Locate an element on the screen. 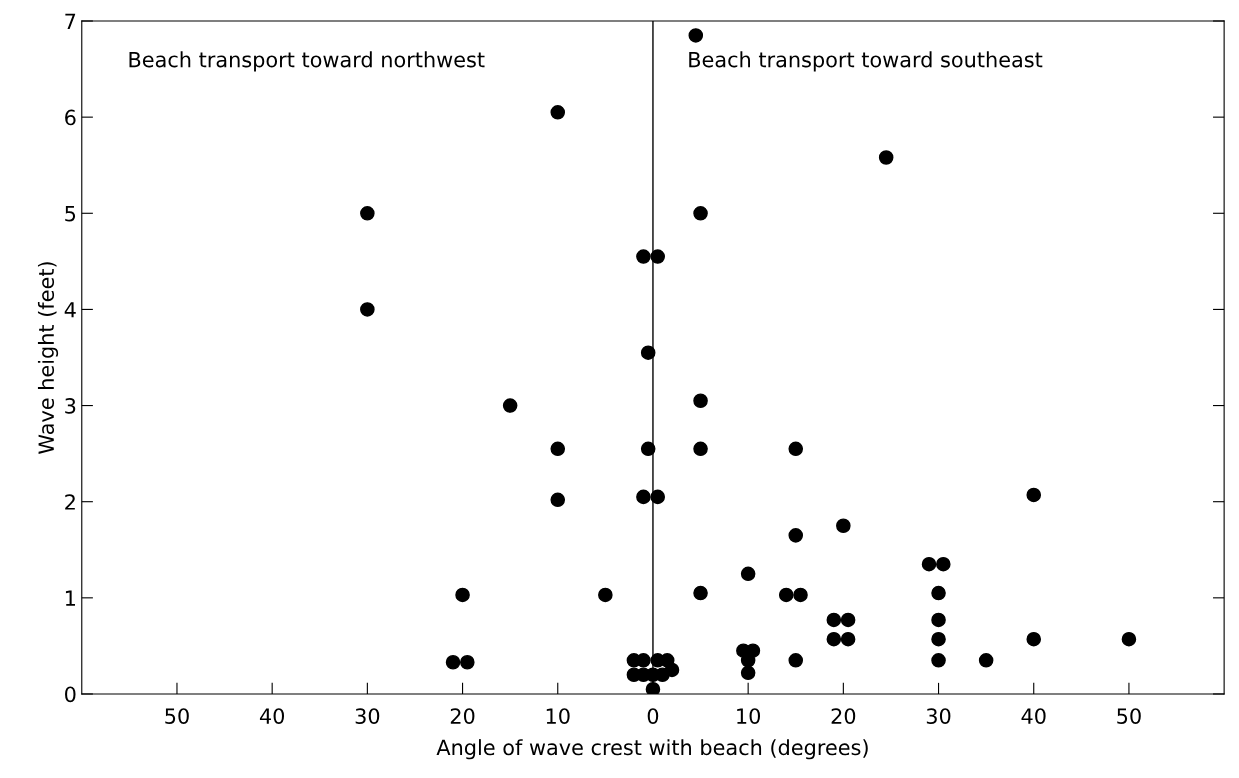 This screenshot has width=1239, height=778. y-tick-label: 4 is located at coordinates (70, 310).